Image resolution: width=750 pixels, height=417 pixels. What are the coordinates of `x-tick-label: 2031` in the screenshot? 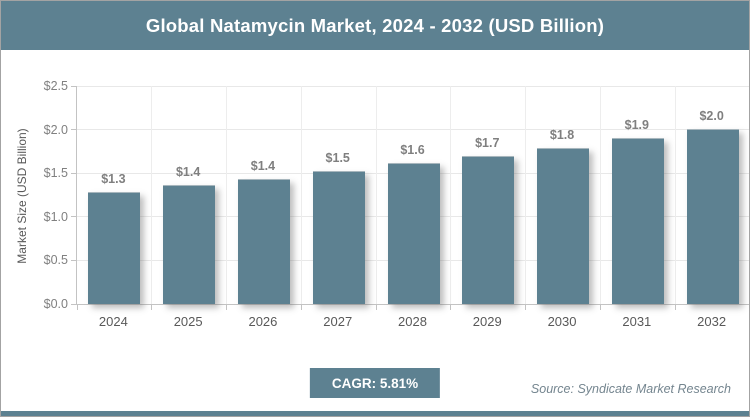 It's located at (637, 321).